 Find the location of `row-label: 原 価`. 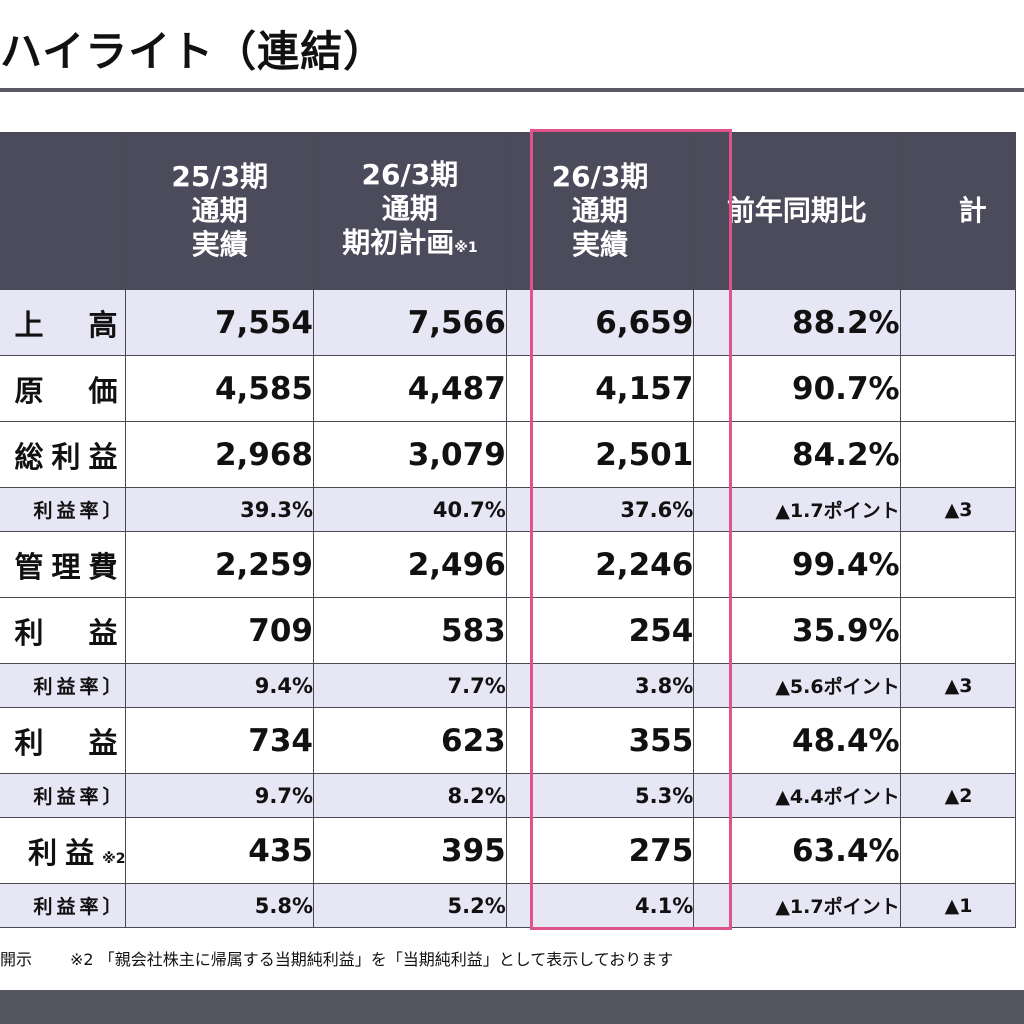

row-label: 原 価 is located at coordinates (63, 388).